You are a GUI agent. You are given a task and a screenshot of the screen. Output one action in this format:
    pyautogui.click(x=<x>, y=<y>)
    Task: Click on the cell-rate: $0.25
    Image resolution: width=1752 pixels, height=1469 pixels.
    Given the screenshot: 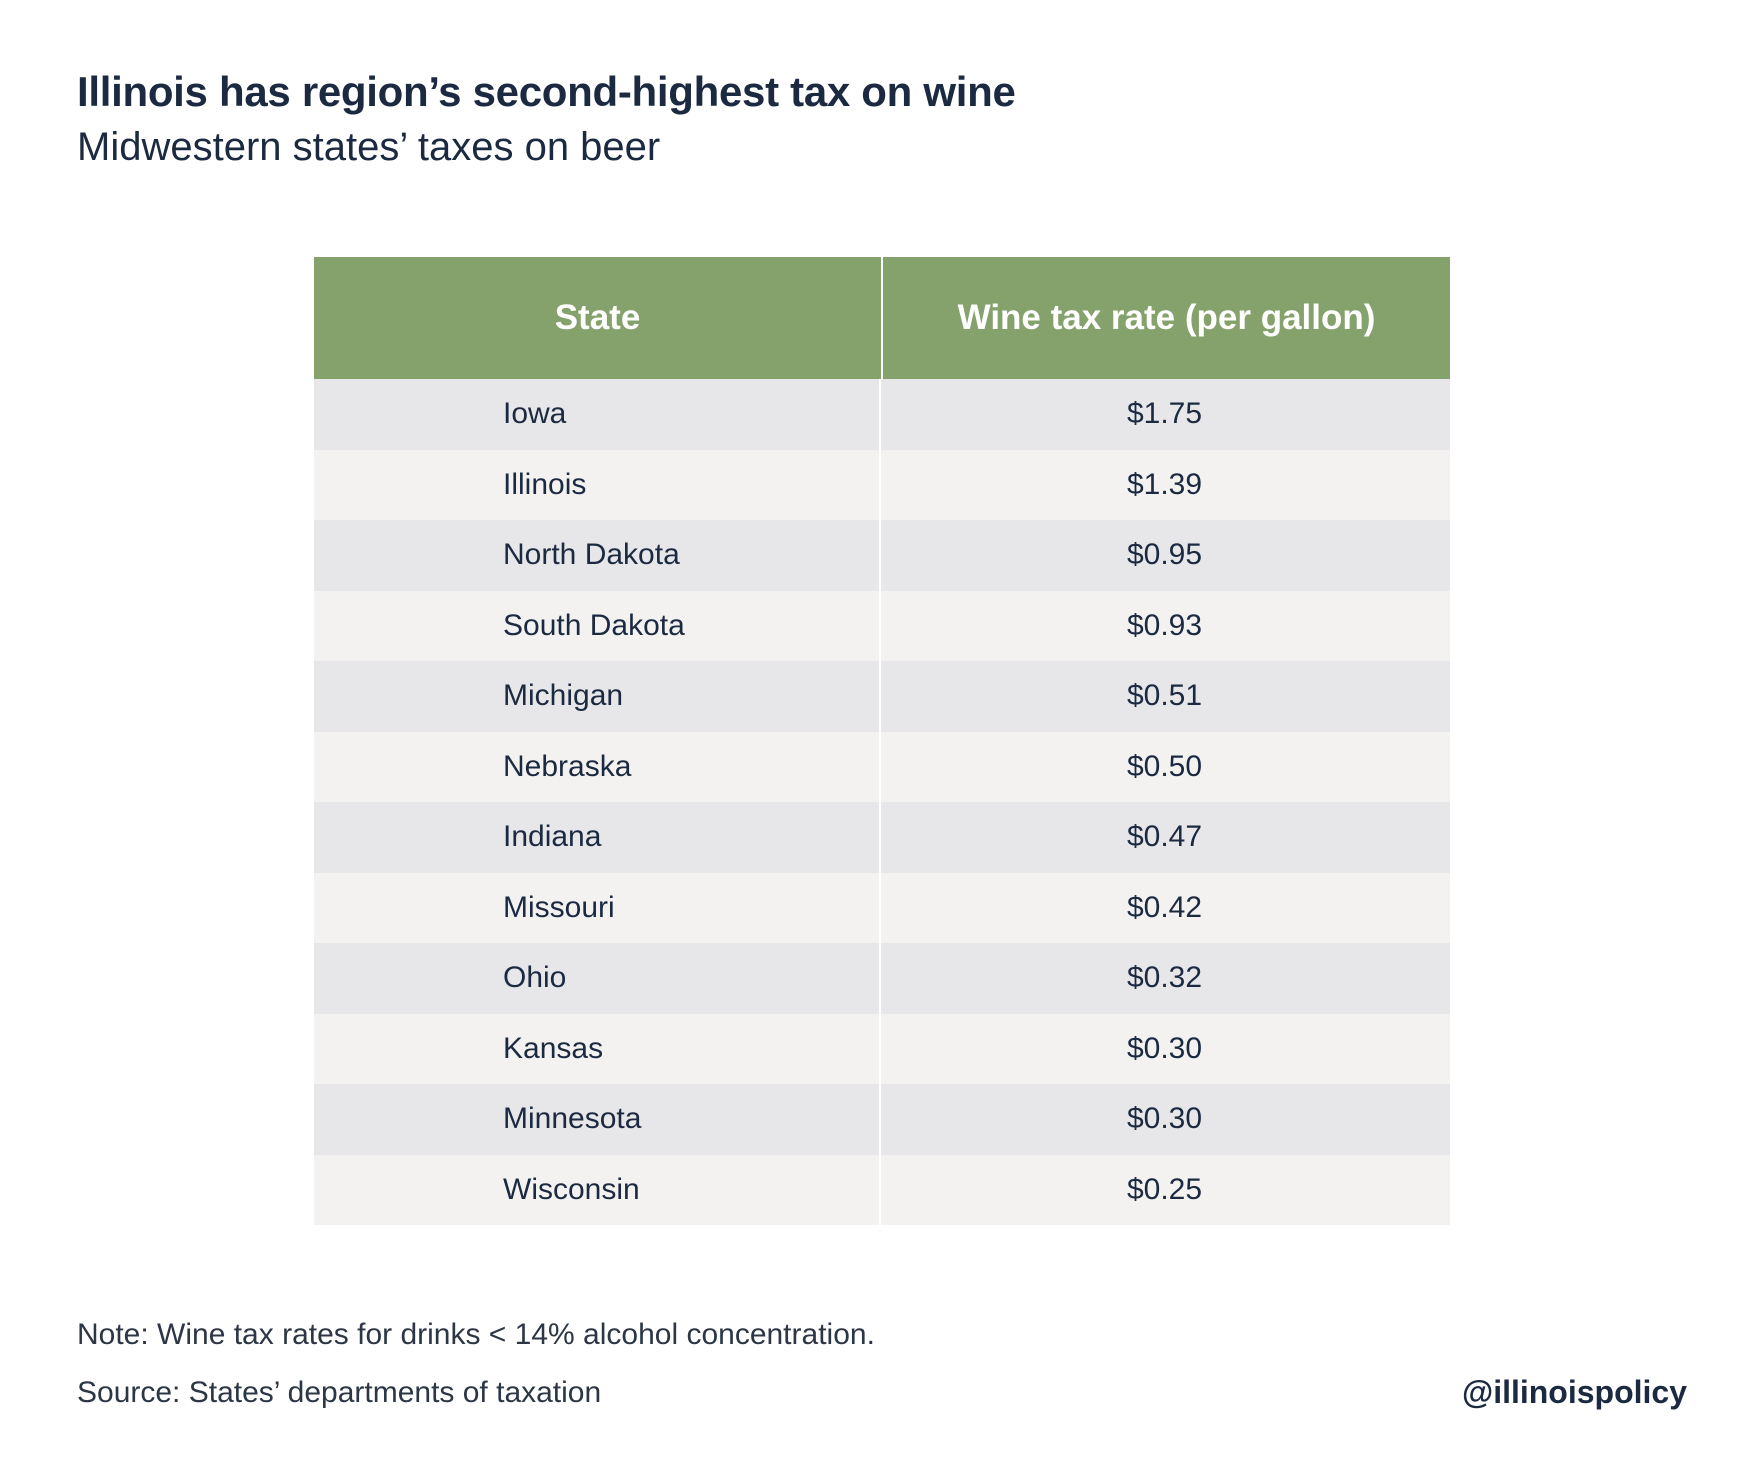 What is the action you would take?
    pyautogui.click(x=1164, y=1189)
    